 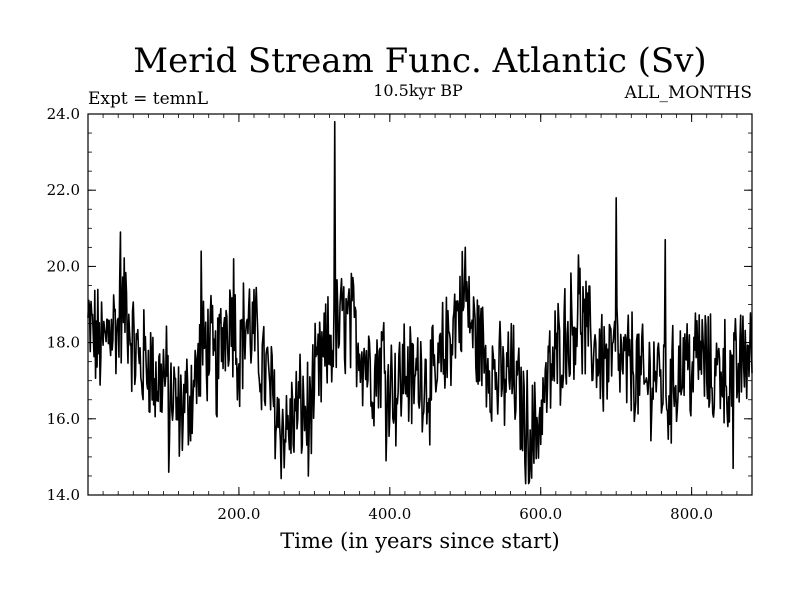 What do you see at coordinates (419, 541) in the screenshot?
I see `x-axis-label: Time (in years since start)` at bounding box center [419, 541].